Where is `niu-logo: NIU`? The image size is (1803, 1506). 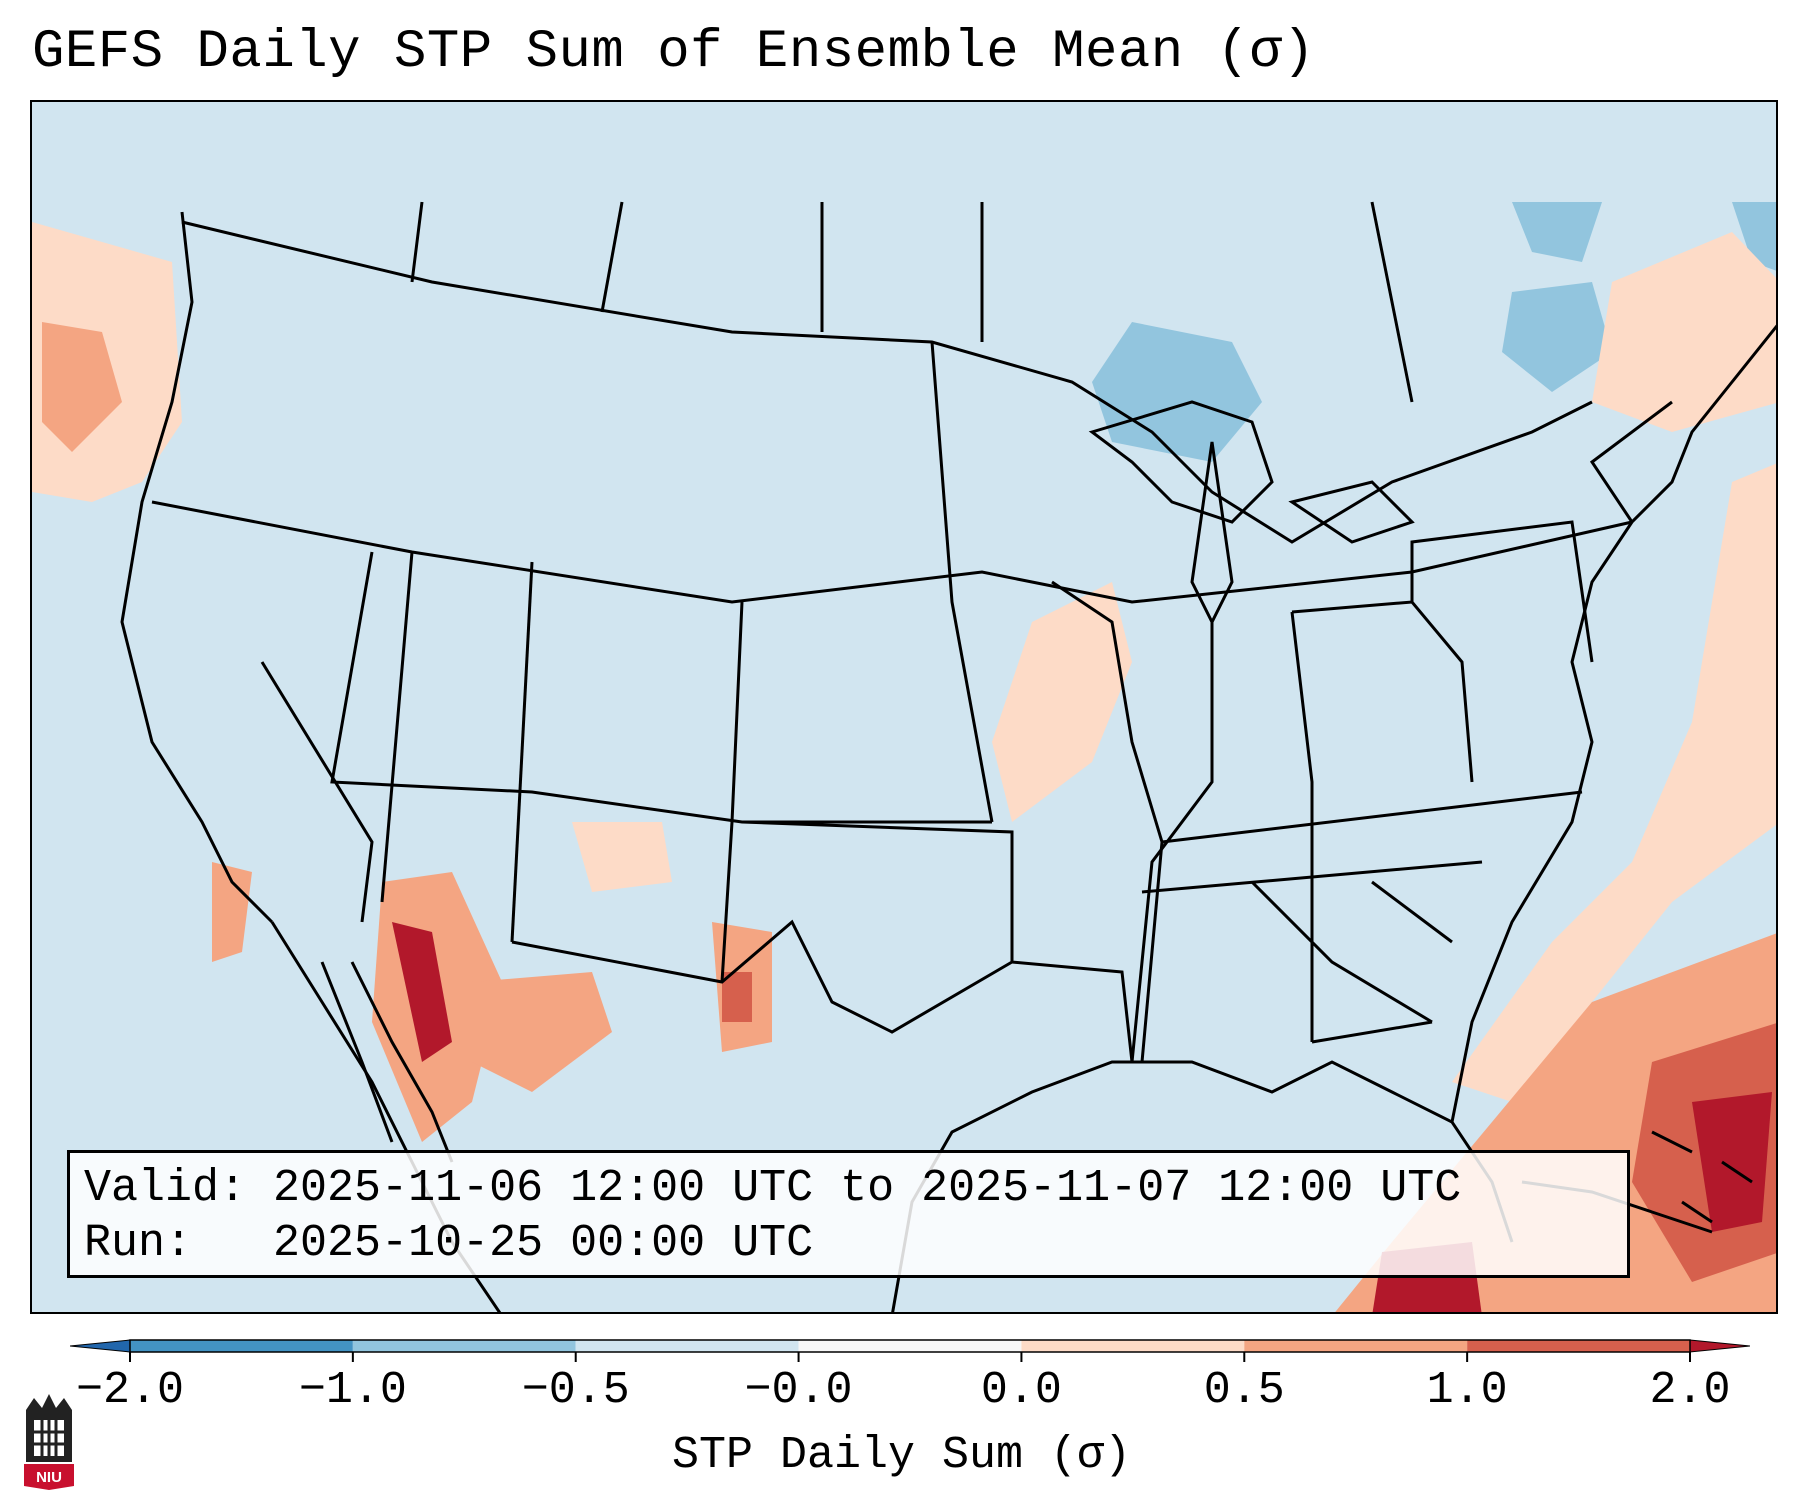 niu-logo: NIU is located at coordinates (49, 1442).